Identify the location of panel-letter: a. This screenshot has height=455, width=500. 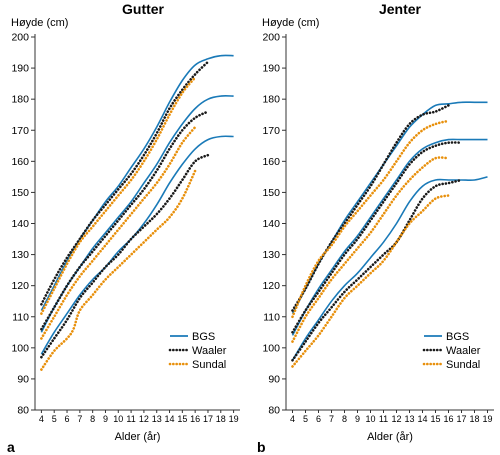
(11, 447).